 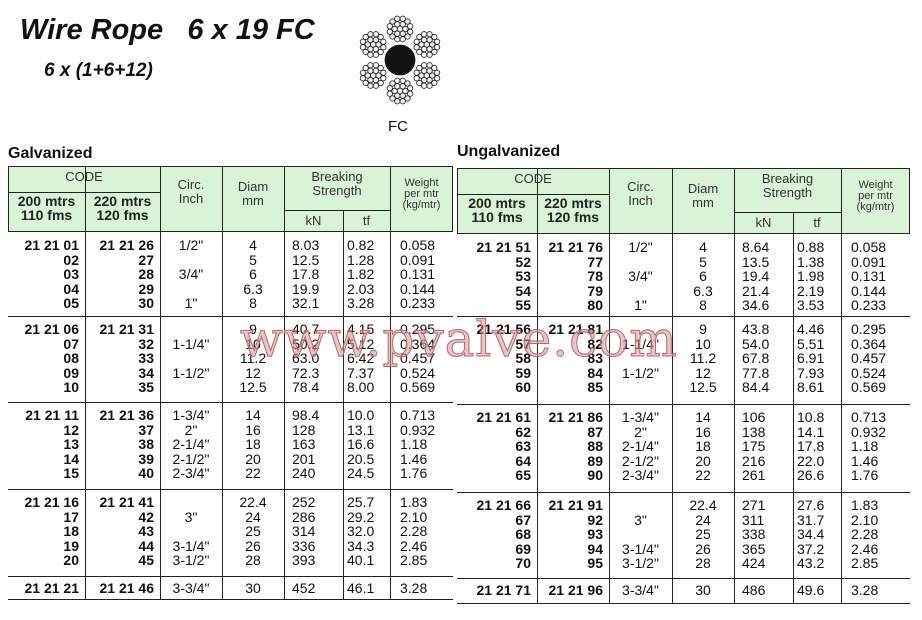 What do you see at coordinates (763, 534) in the screenshot?
I see `cell-kn: 271 311 338 365 424` at bounding box center [763, 534].